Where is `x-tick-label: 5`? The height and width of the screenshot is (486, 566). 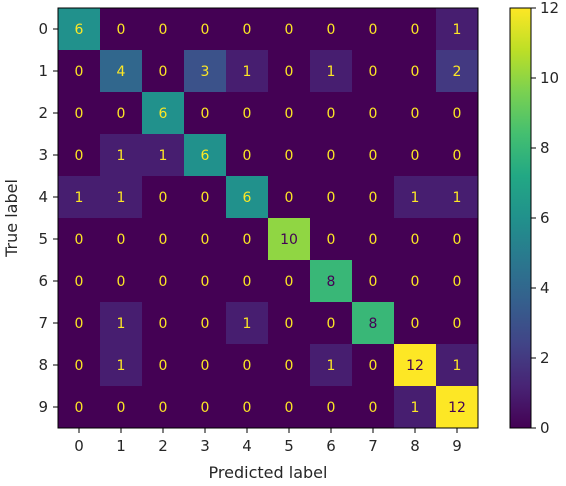
x-tick-label: 5 is located at coordinates (289, 446).